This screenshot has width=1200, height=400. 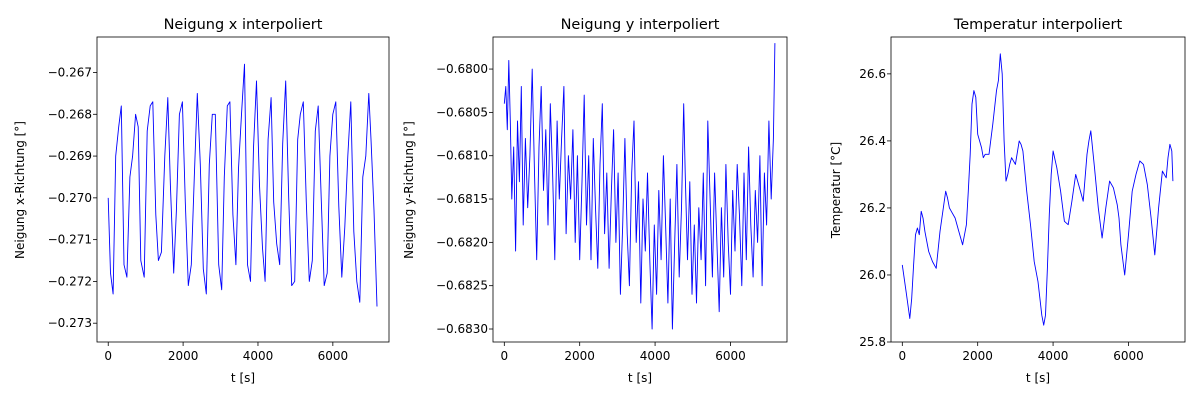 I want to click on y-tick-label: −0.6815, so click(x=462, y=199).